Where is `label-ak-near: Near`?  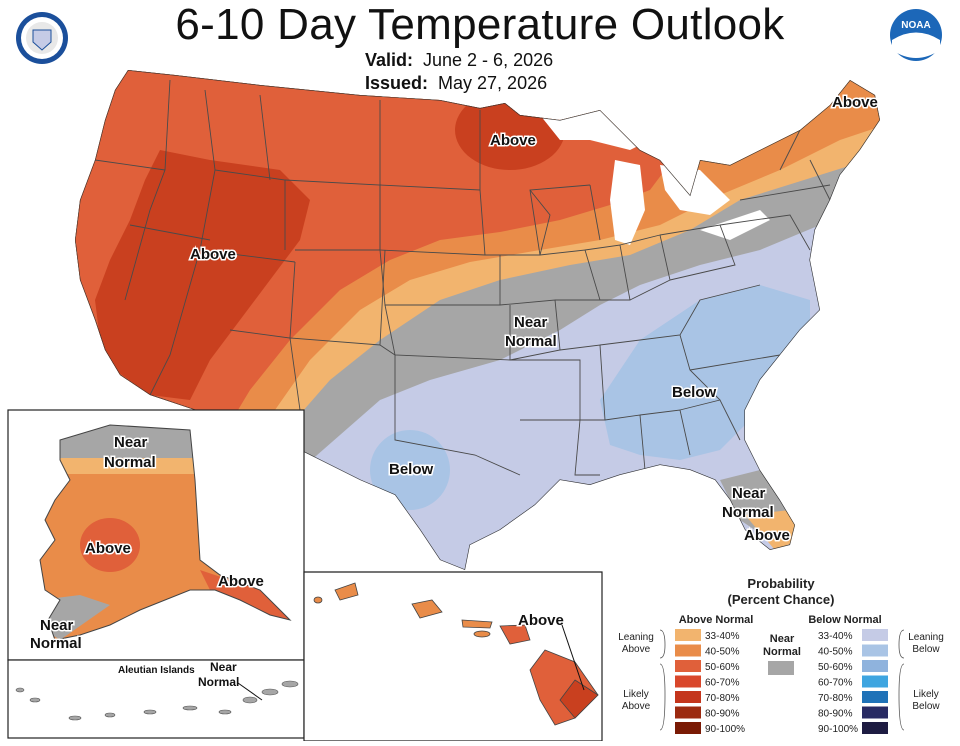
label-ak-near: Near is located at coordinates (131, 442).